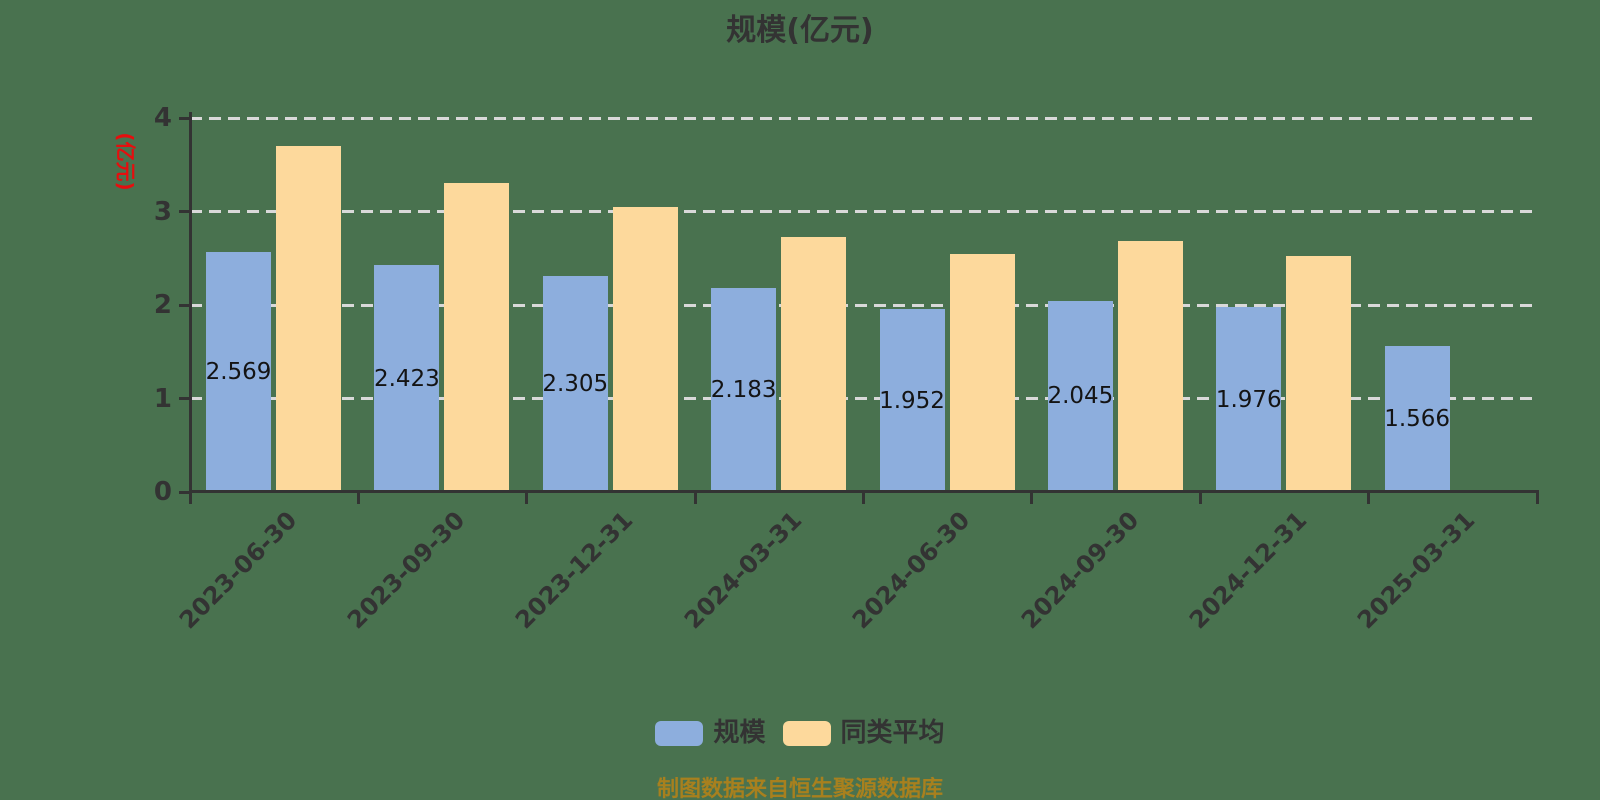 This screenshot has width=1600, height=800. I want to click on bar-scale: 1.952, so click(912, 400).